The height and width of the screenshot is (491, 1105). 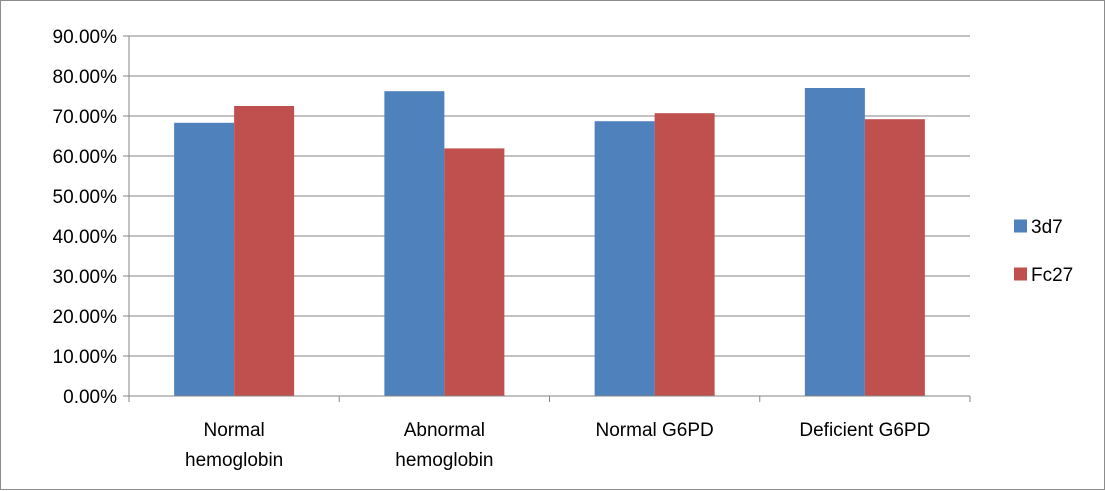 What do you see at coordinates (85, 77) in the screenshot?
I see `y-tick-label: 80.00%` at bounding box center [85, 77].